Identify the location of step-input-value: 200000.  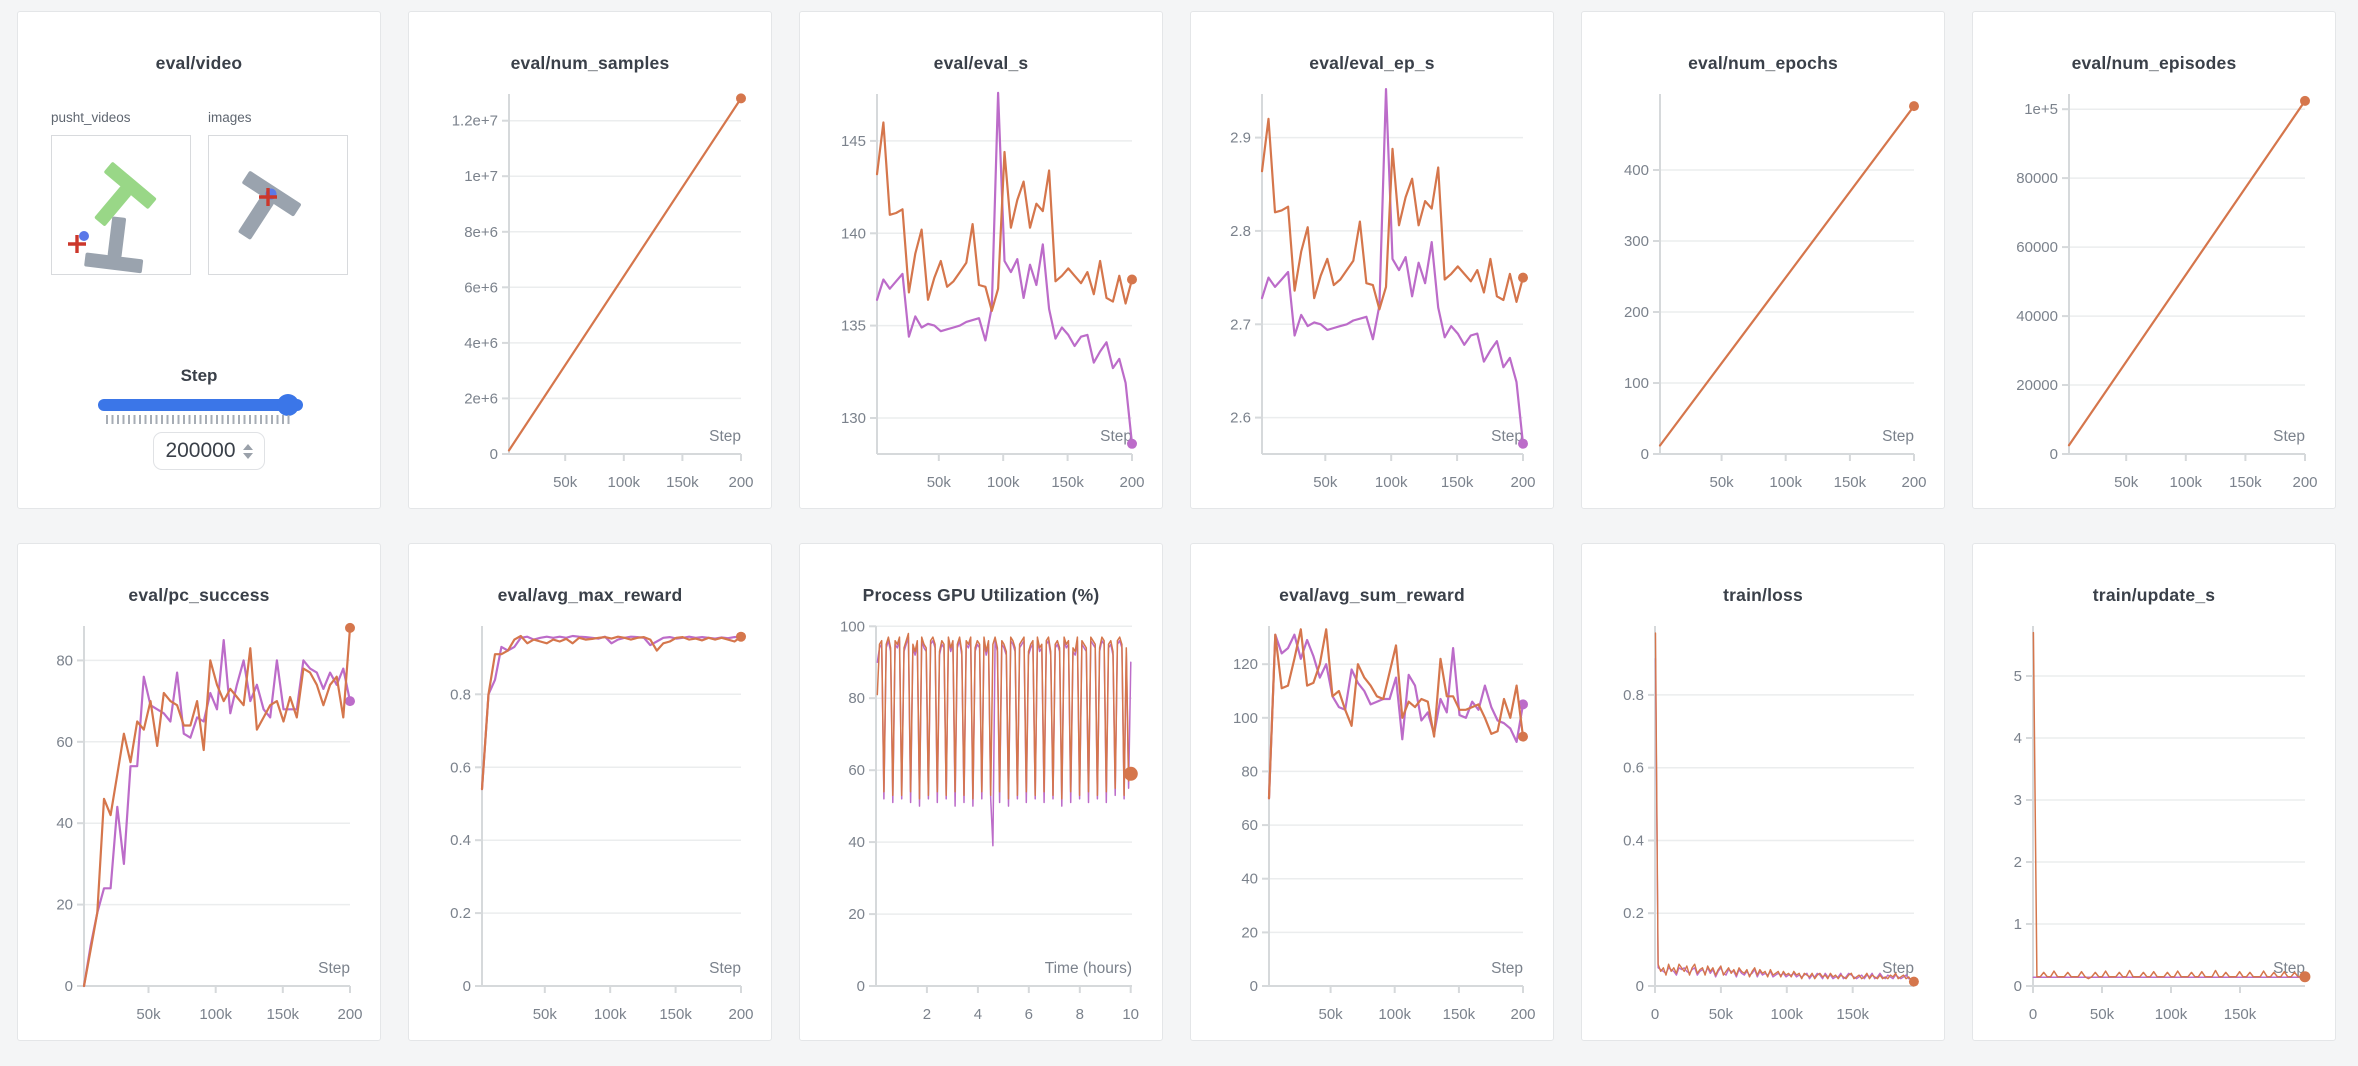
(200, 450).